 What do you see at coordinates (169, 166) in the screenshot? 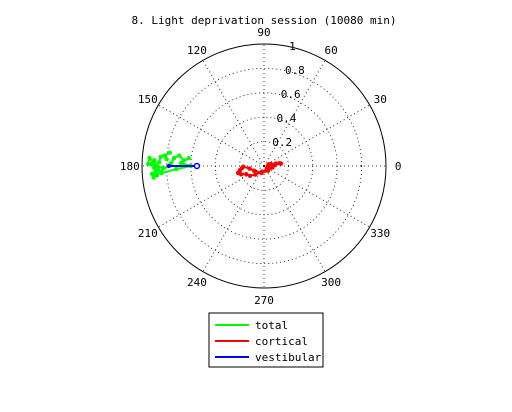
I see `series-point-vestibular` at bounding box center [169, 166].